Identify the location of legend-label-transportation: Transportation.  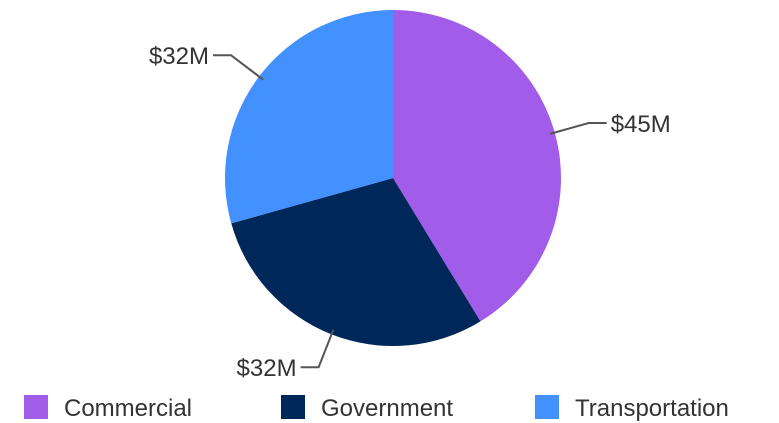
(652, 408).